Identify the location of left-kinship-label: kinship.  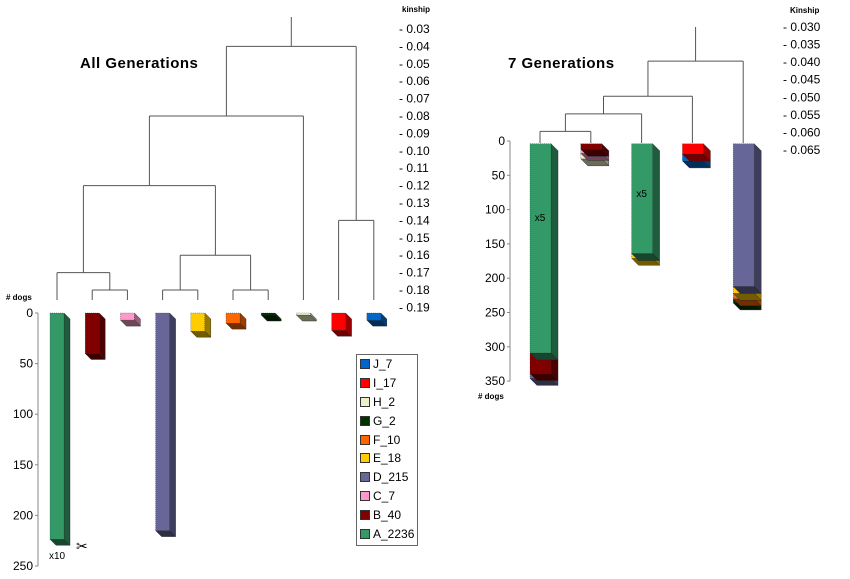
(416, 9).